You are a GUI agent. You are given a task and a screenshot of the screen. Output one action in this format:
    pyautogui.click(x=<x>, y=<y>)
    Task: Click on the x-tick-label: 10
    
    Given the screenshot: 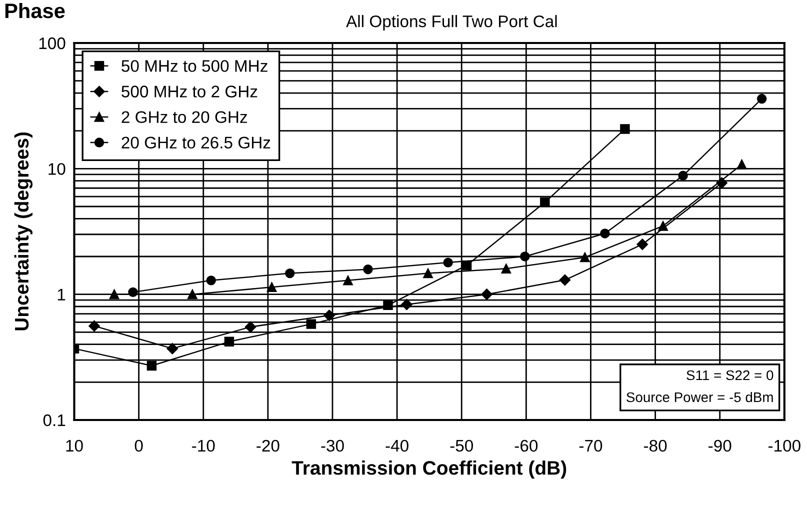 What is the action you would take?
    pyautogui.click(x=74, y=446)
    